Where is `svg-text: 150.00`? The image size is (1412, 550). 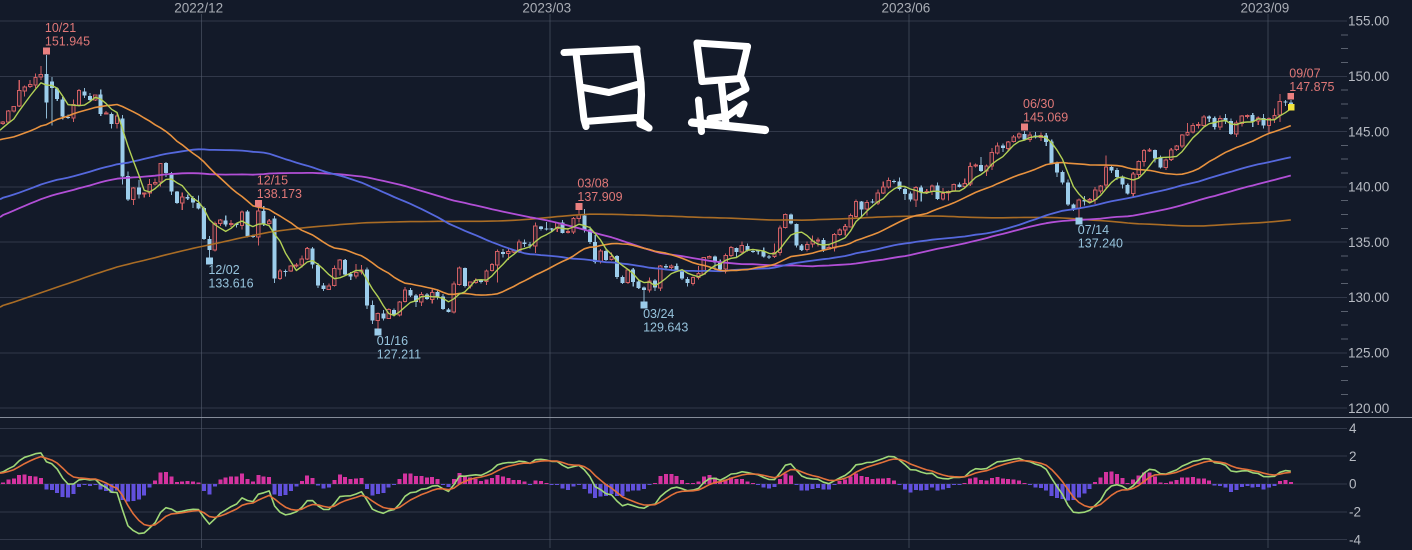 svg-text: 150.00 is located at coordinates (1368, 76).